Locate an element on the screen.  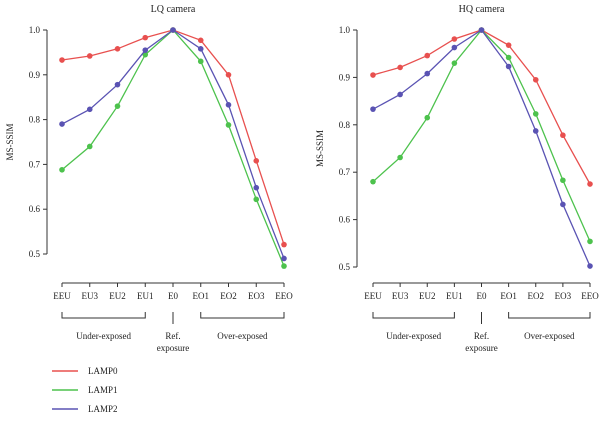
legend-label-lamp1: LAMP1 is located at coordinates (103, 390).